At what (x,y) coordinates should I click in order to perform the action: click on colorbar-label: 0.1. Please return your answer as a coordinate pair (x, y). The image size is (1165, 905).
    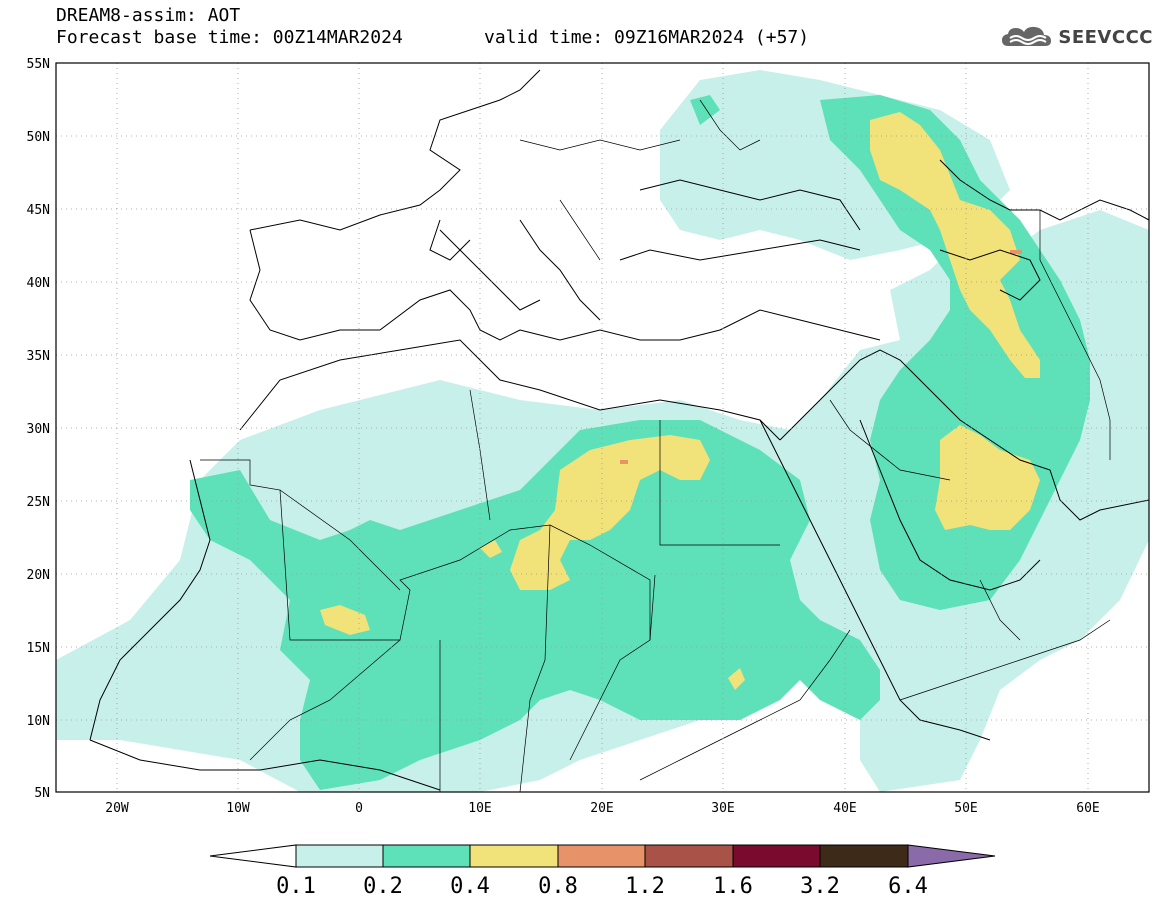
    Looking at the image, I should click on (296, 886).